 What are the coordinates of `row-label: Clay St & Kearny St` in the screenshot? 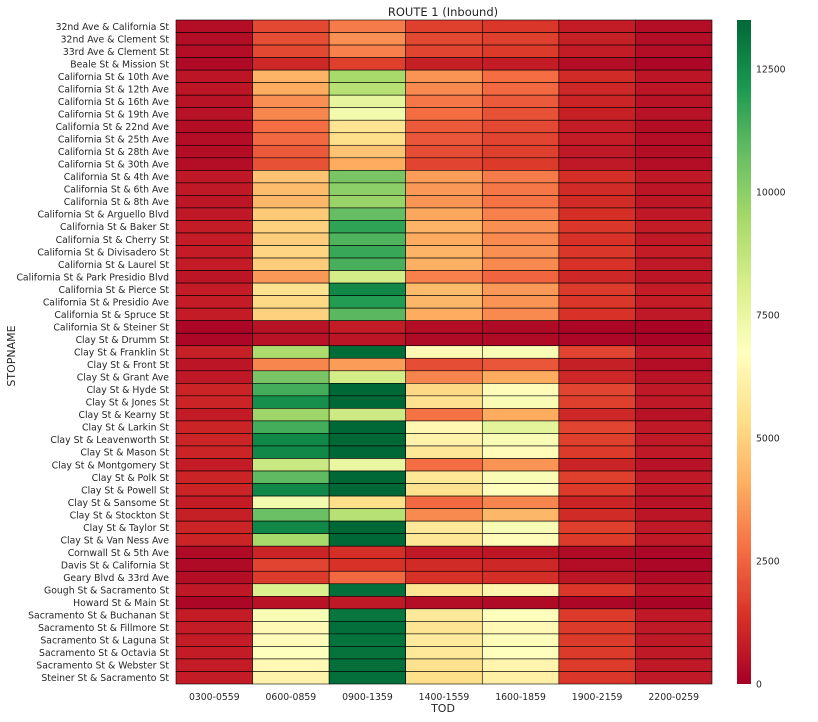 It's located at (123, 415).